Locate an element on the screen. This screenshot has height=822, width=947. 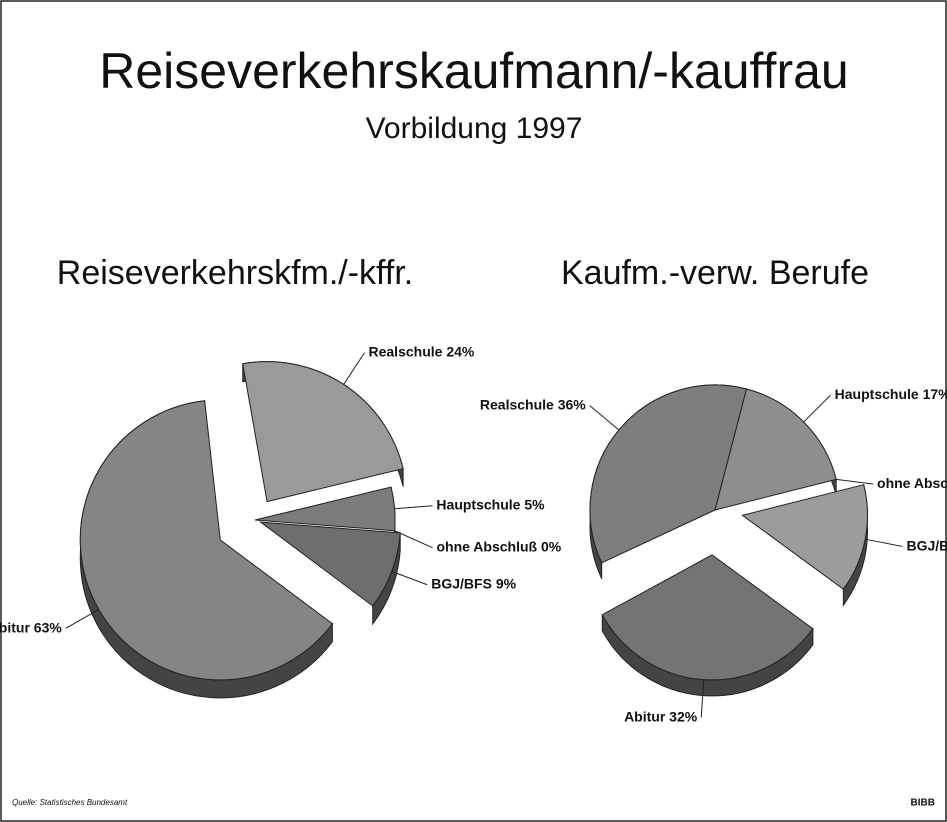
subtitle: Vorbildung 1997 is located at coordinates (474, 128).